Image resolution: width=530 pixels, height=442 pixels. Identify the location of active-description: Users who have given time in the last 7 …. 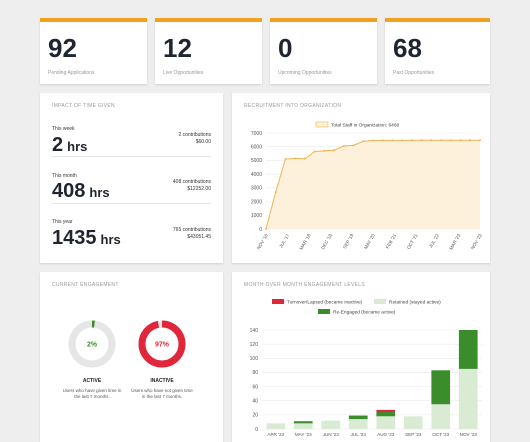
(92, 393).